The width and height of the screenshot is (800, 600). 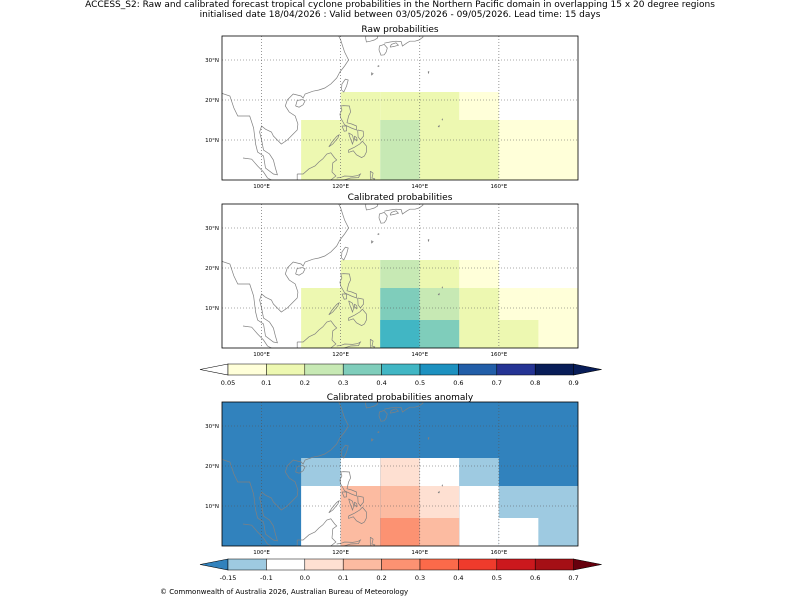 I want to click on probability-colorbar: 0.05 0.1 0.2 0.3 0.4 0.5 0.6 0.7 0.8 0.9, so click(x=400, y=375).